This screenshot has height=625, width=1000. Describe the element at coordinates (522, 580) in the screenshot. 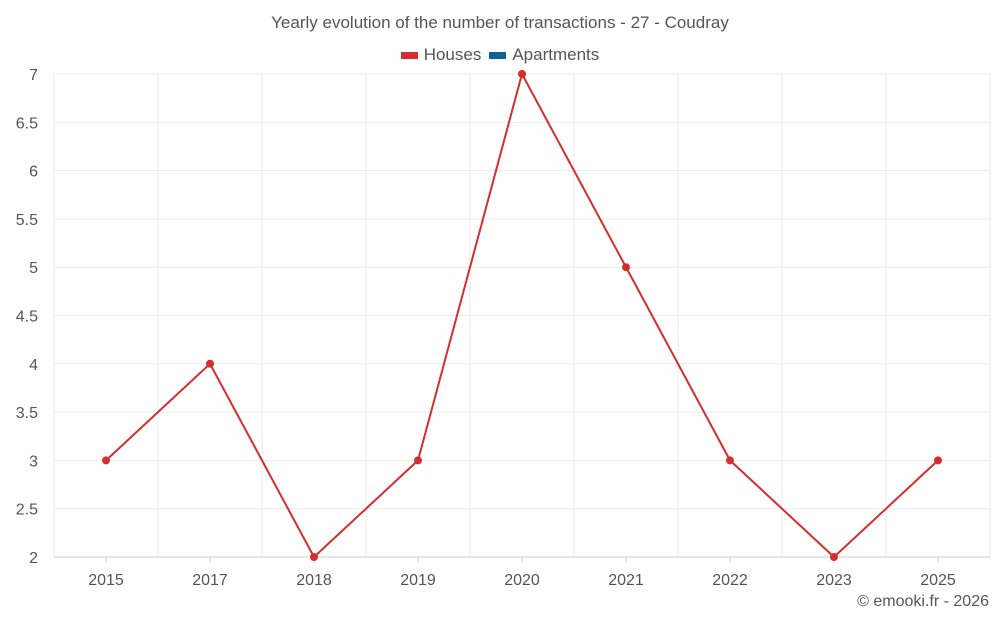

I see `x-tick-label-2020: 2020` at that location.